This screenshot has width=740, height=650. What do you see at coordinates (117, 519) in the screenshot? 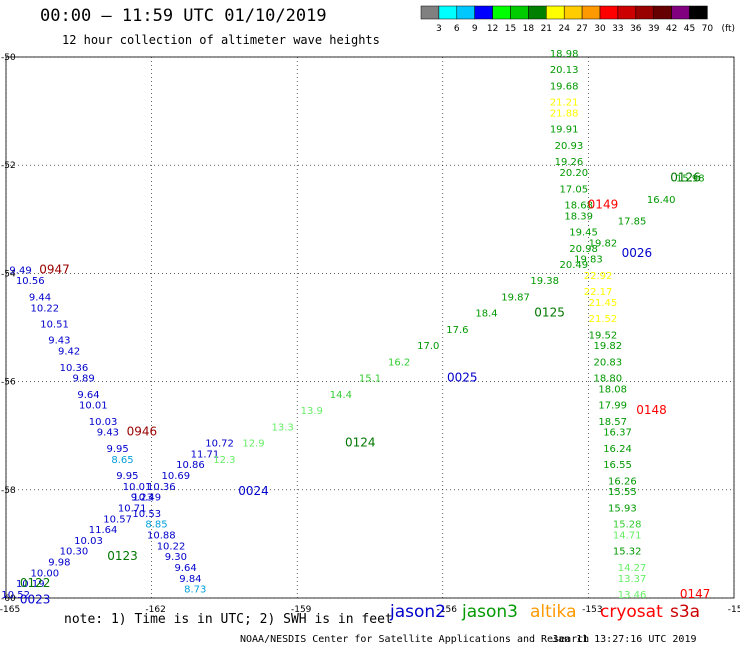
I see `wave-height-label: 10.57` at bounding box center [117, 519].